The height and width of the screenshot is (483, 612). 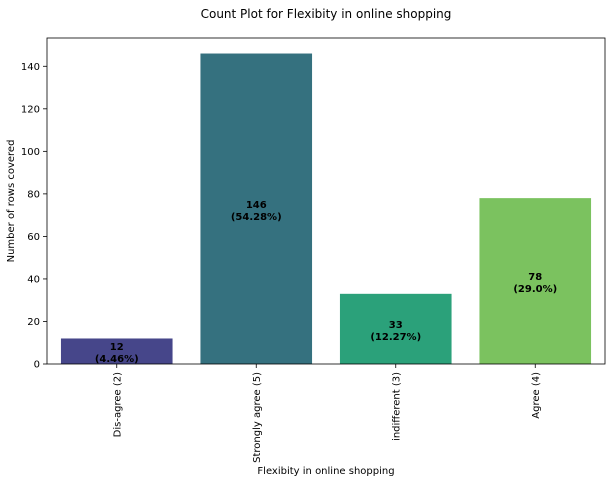 What do you see at coordinates (11, 201) in the screenshot?
I see `y-axis-label: Number of rows covered` at bounding box center [11, 201].